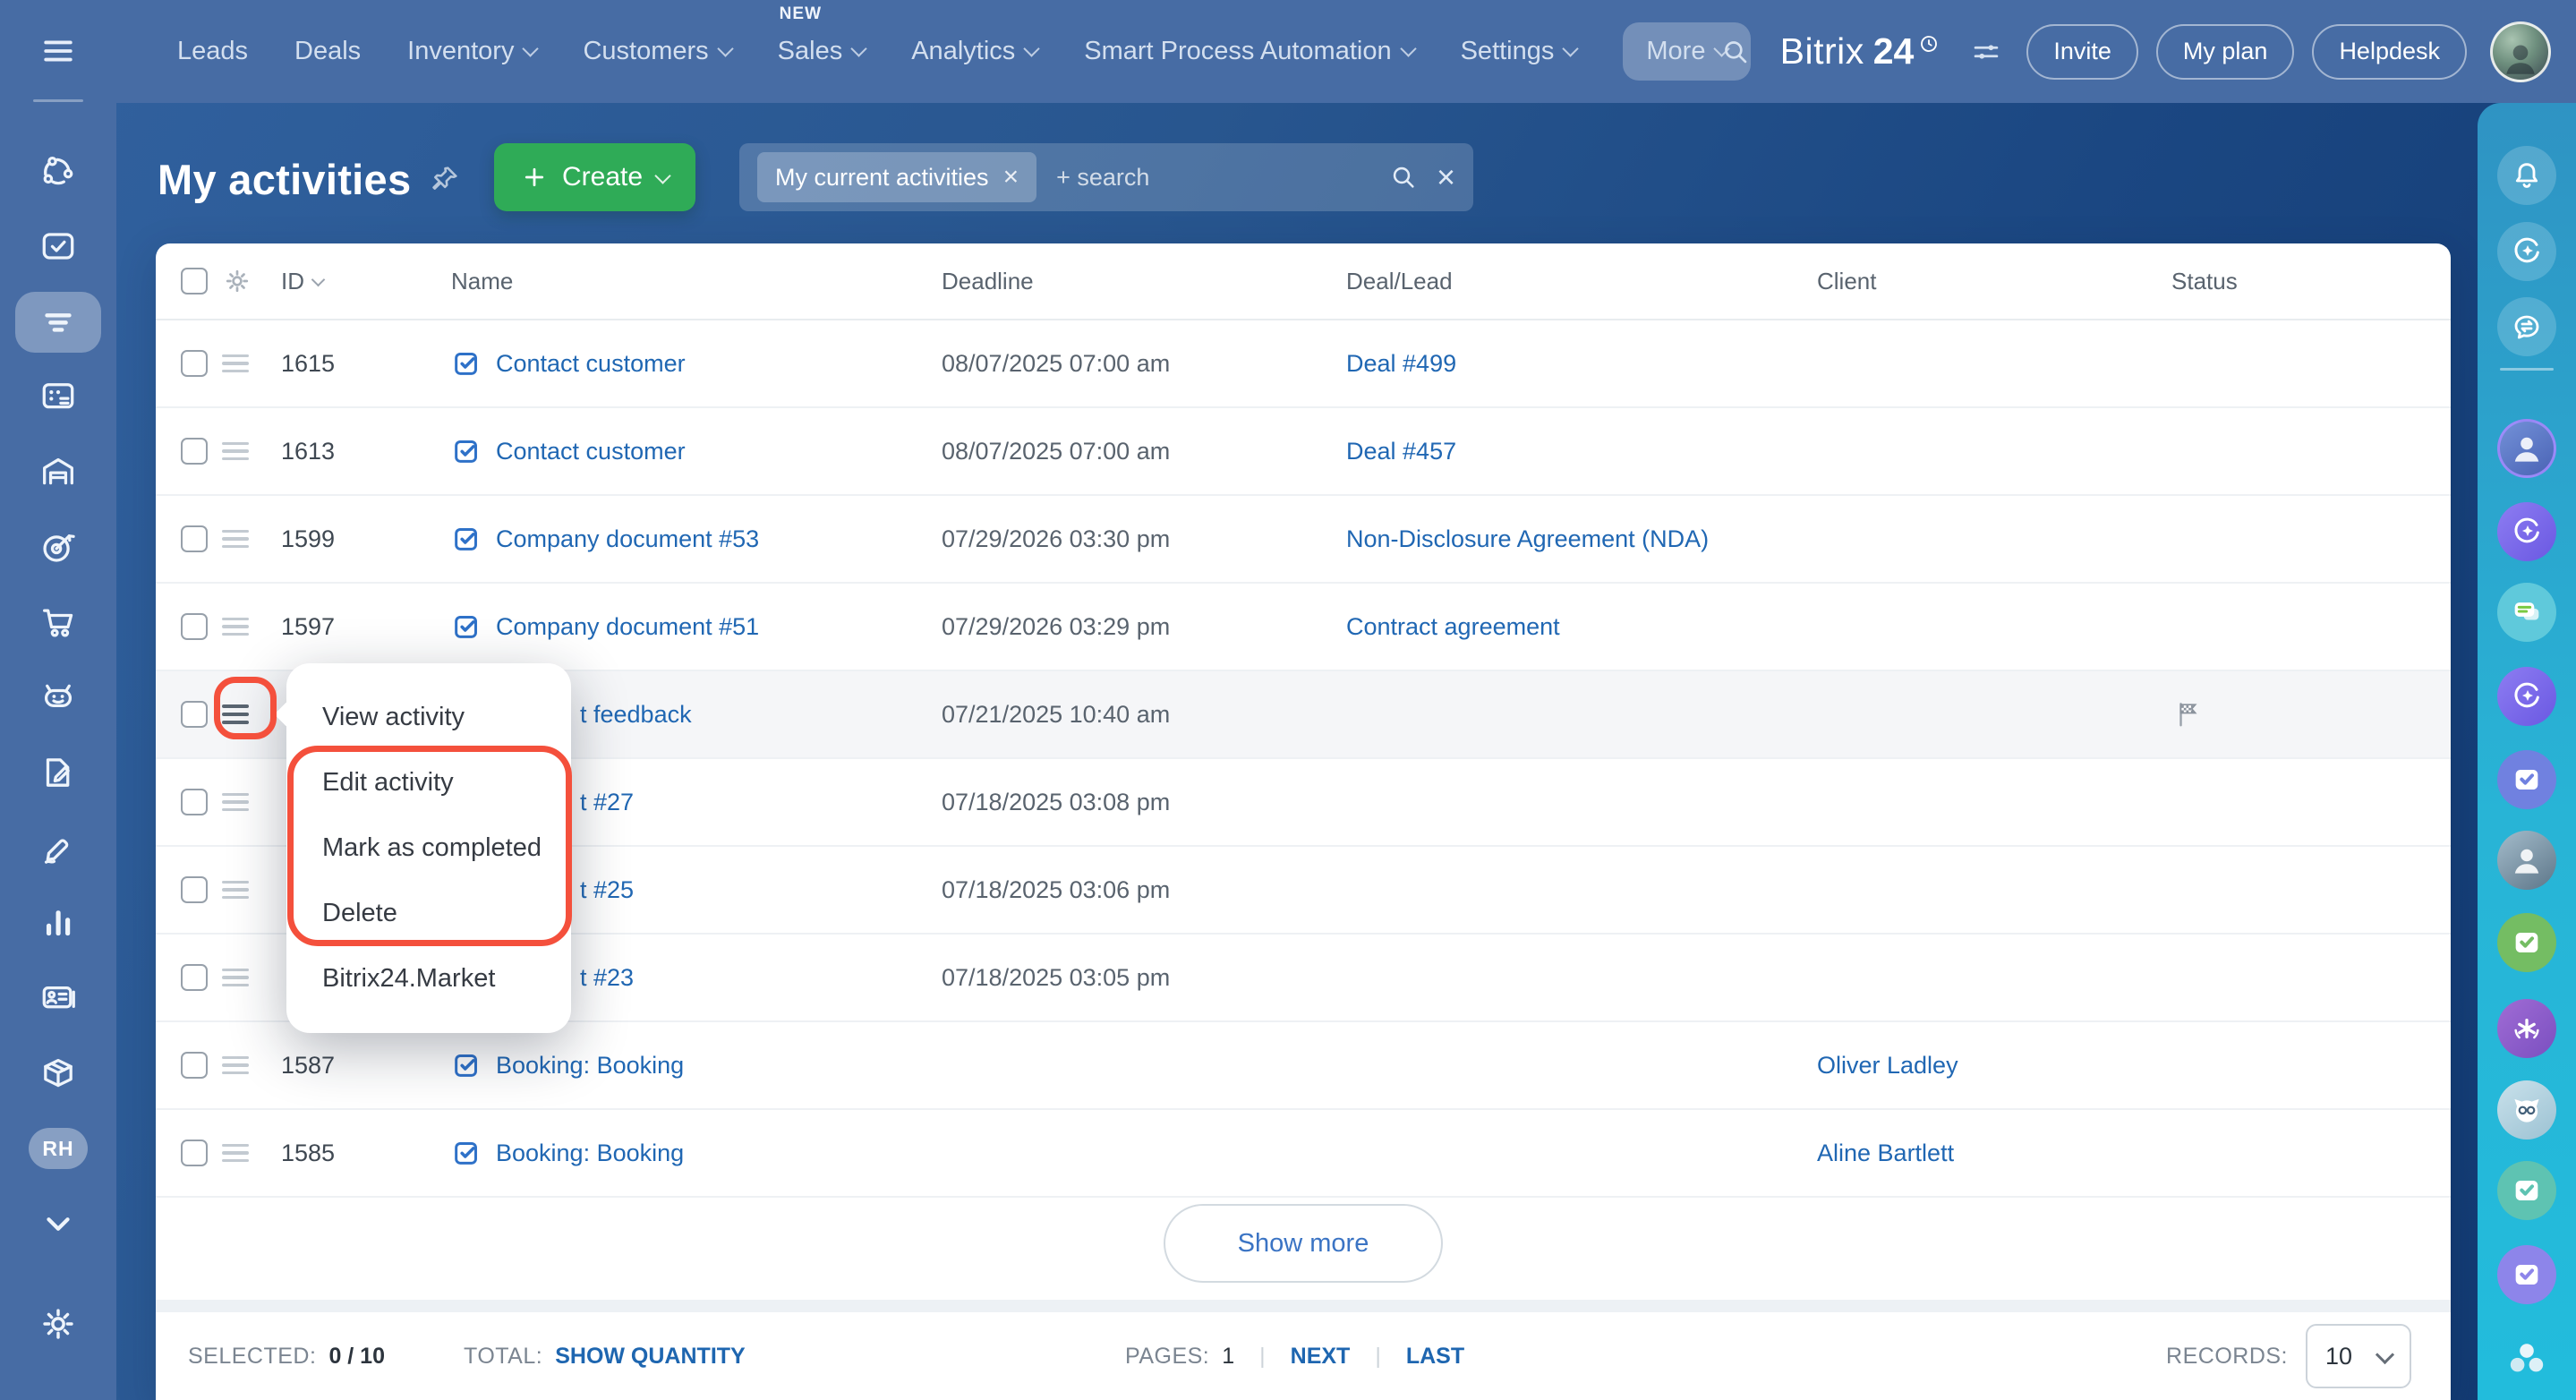 The width and height of the screenshot is (2576, 1400). I want to click on sidebar-item-document-edit, so click(58, 773).